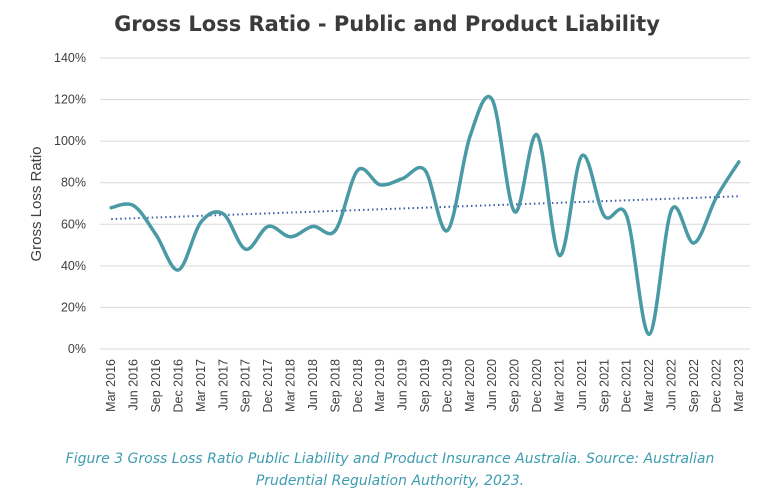  What do you see at coordinates (73, 224) in the screenshot?
I see `y-tick-label: 60%` at bounding box center [73, 224].